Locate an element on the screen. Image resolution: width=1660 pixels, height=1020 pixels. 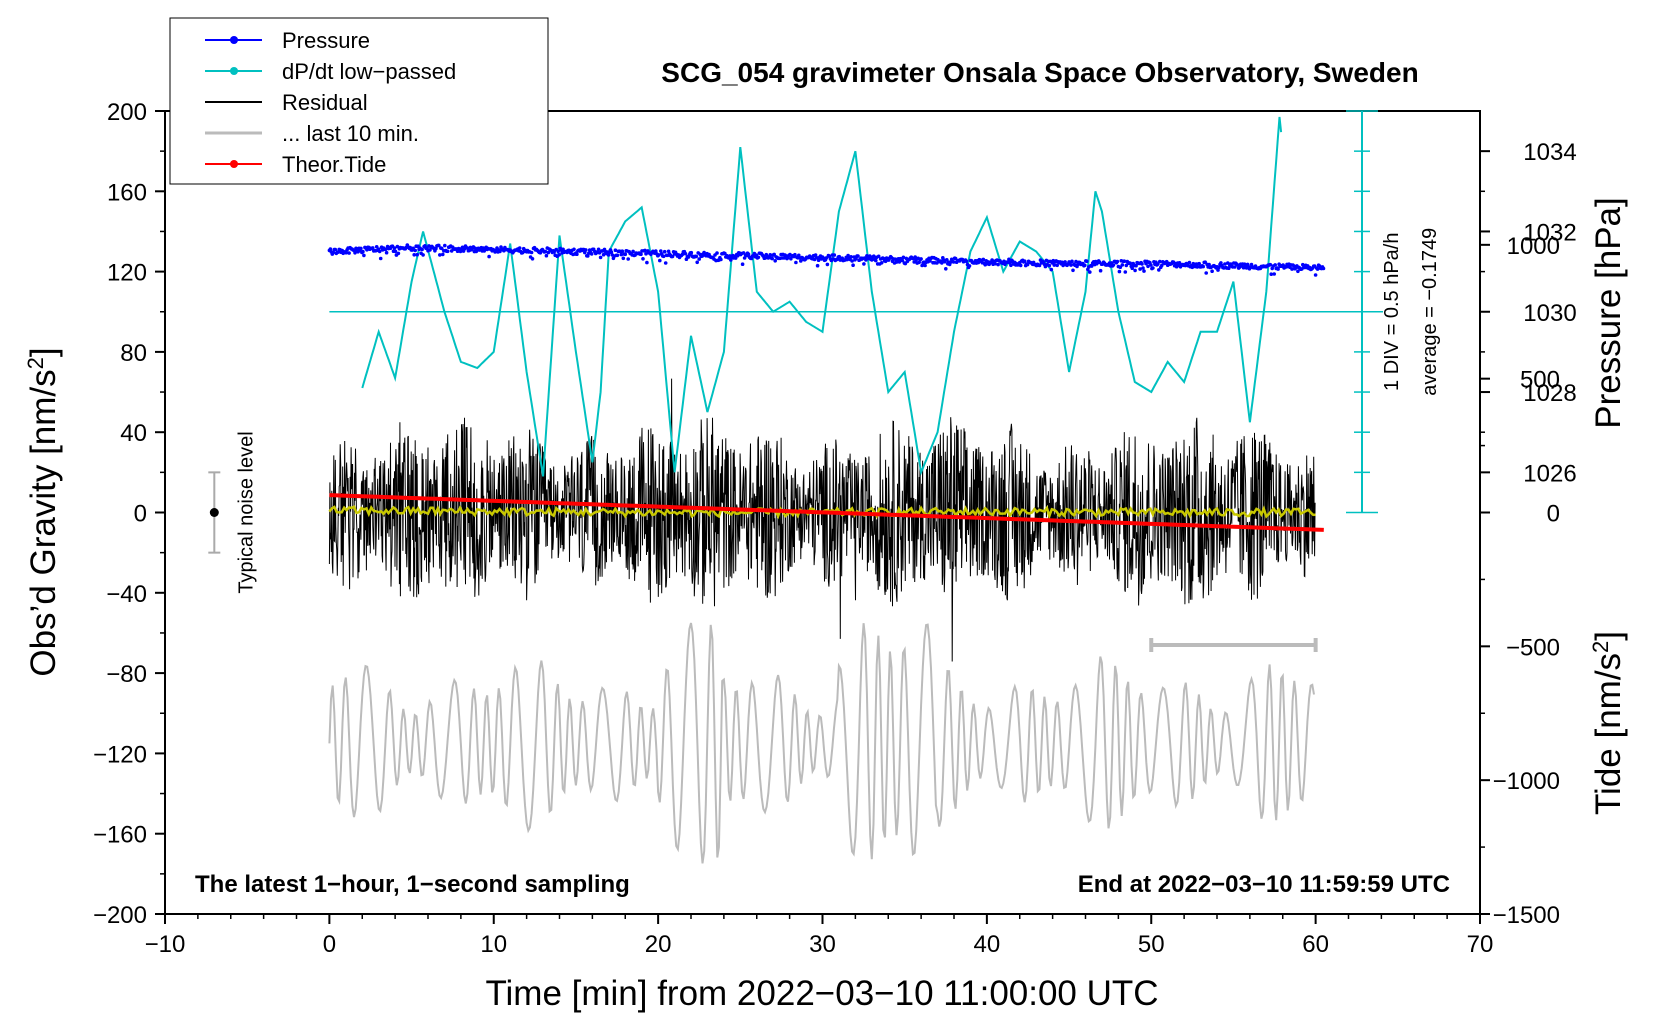
y-tick-label-left: −200 is located at coordinates (120, 915).